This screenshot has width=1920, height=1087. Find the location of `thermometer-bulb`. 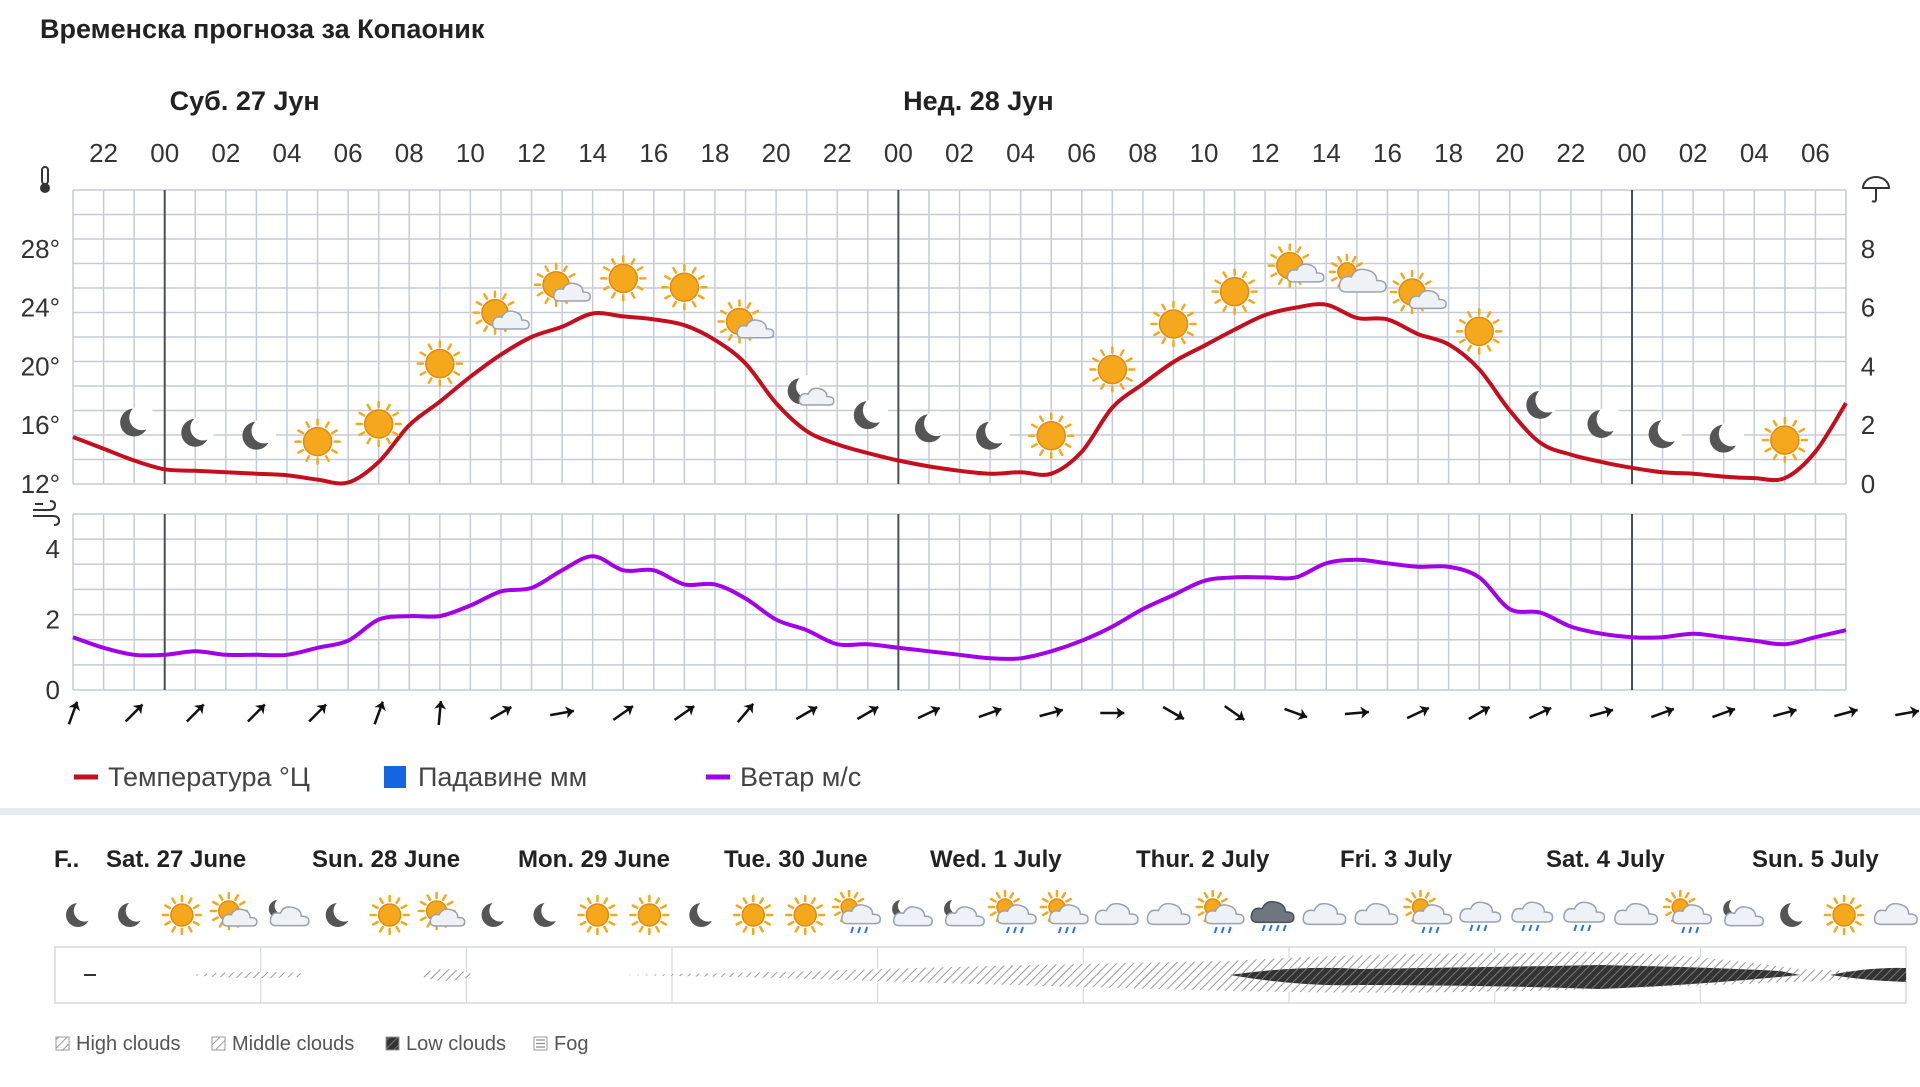

thermometer-bulb is located at coordinates (45, 188).